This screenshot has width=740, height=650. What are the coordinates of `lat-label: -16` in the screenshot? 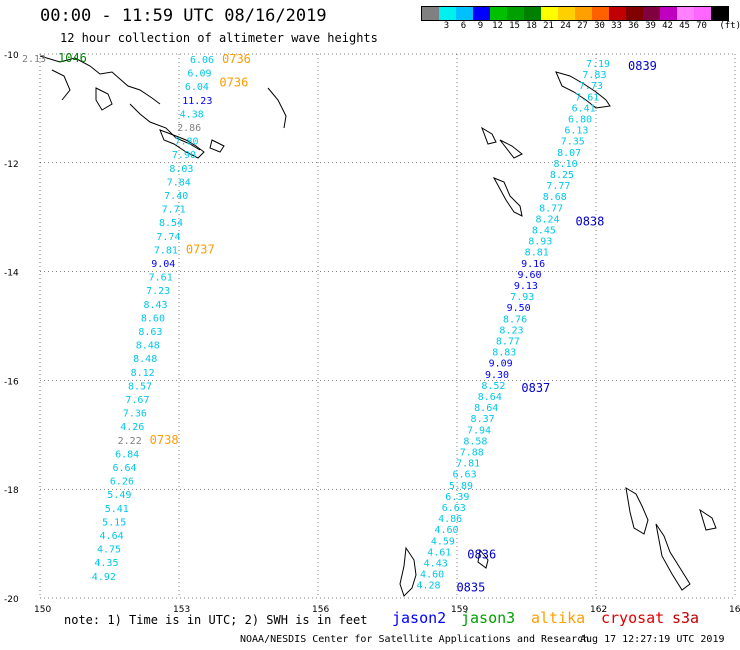 It's located at (11, 382).